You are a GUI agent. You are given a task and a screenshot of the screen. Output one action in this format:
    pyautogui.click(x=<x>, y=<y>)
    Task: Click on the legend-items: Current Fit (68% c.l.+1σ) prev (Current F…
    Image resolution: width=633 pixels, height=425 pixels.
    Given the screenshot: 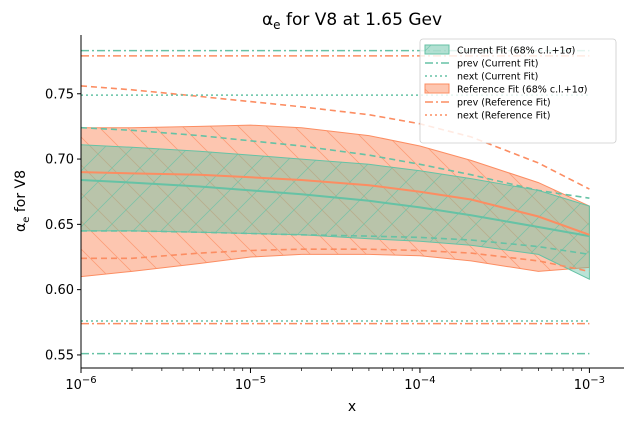 What is the action you would take?
    pyautogui.click(x=506, y=83)
    